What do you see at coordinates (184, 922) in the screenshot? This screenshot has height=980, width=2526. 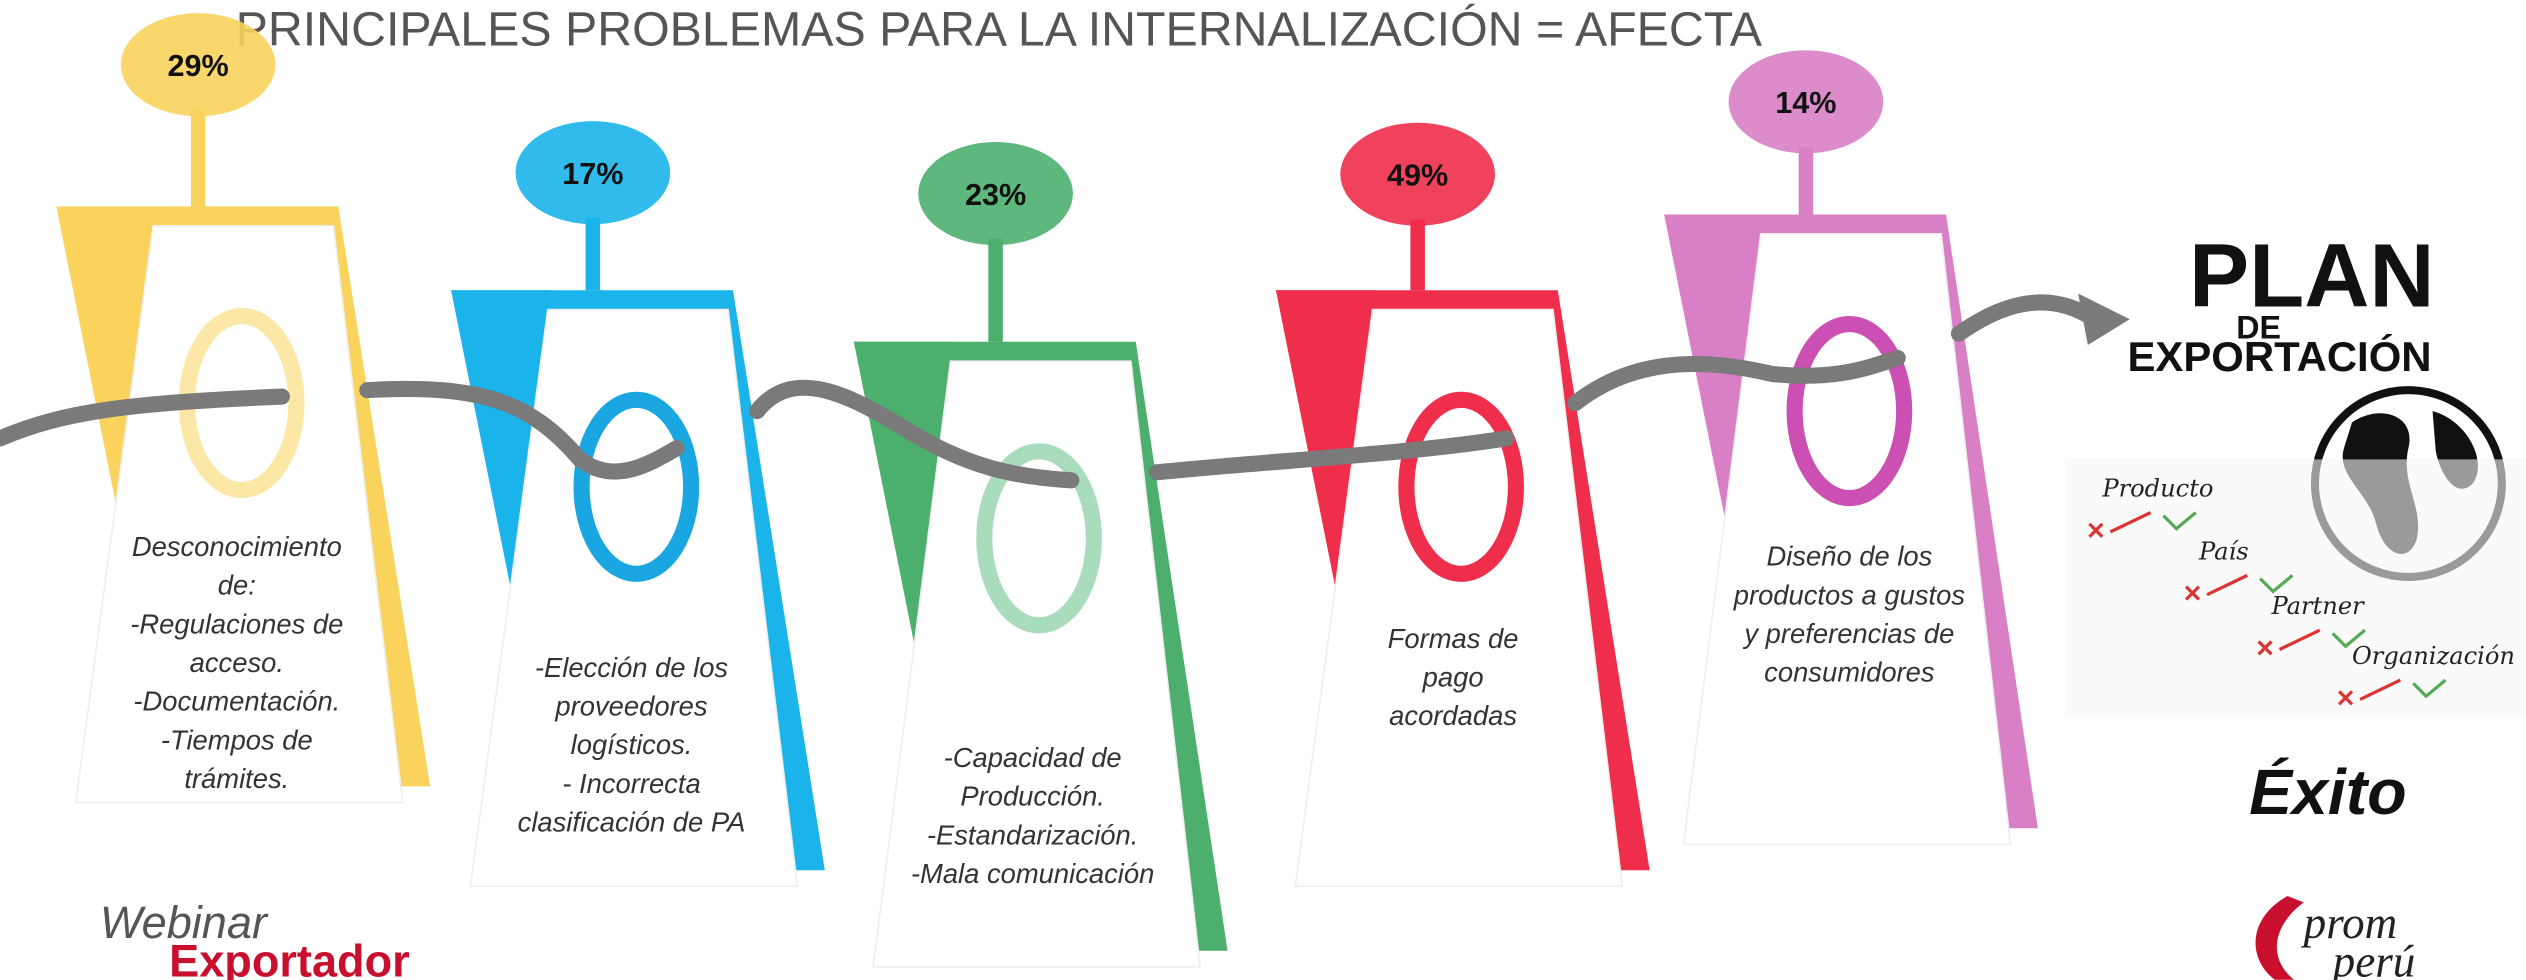 I see `webinar: Webinar` at bounding box center [184, 922].